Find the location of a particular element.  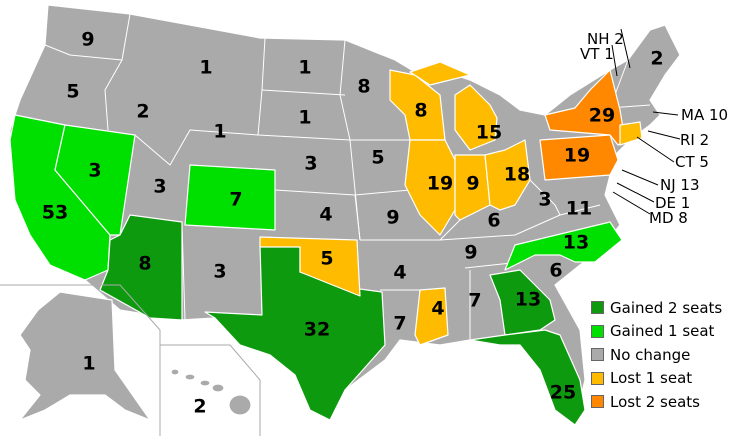

alaska-inset-border is located at coordinates (80, 360).